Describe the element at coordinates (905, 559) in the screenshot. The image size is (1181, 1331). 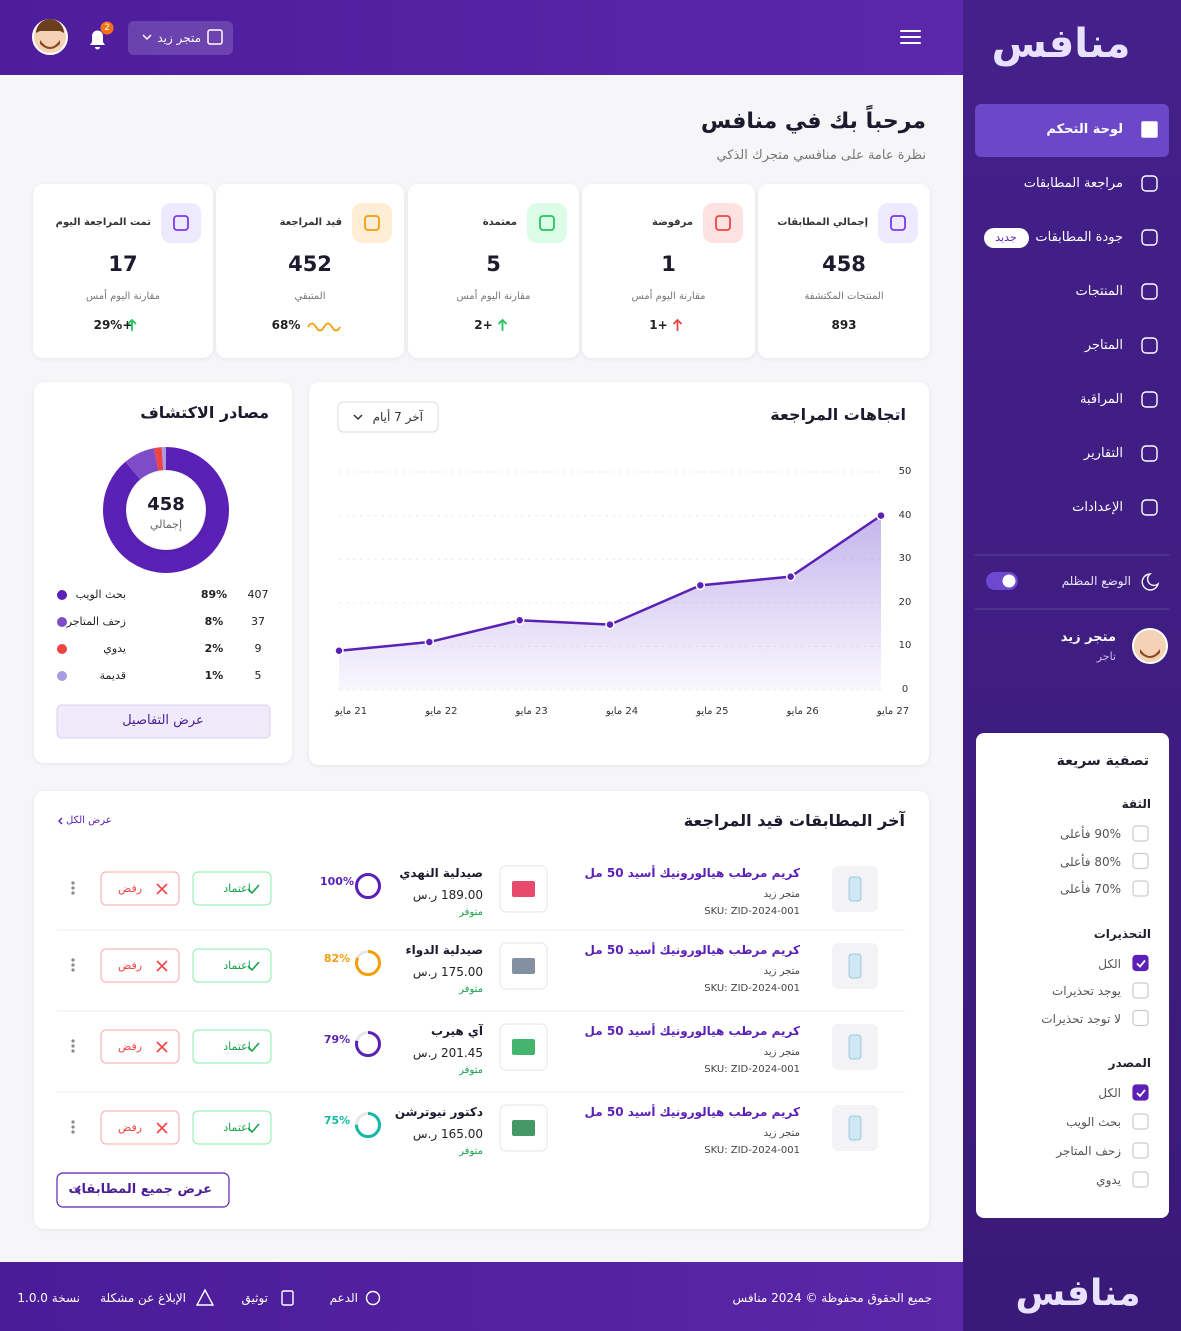
I see `y-tick-label: 30` at that location.